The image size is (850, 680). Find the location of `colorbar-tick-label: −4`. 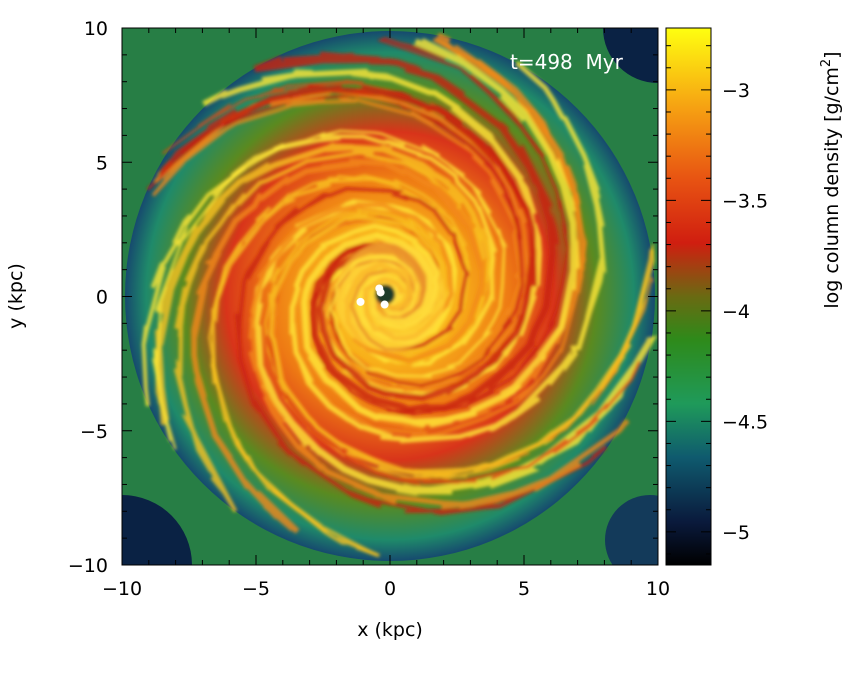

colorbar-tick-label: −4 is located at coordinates (736, 312).